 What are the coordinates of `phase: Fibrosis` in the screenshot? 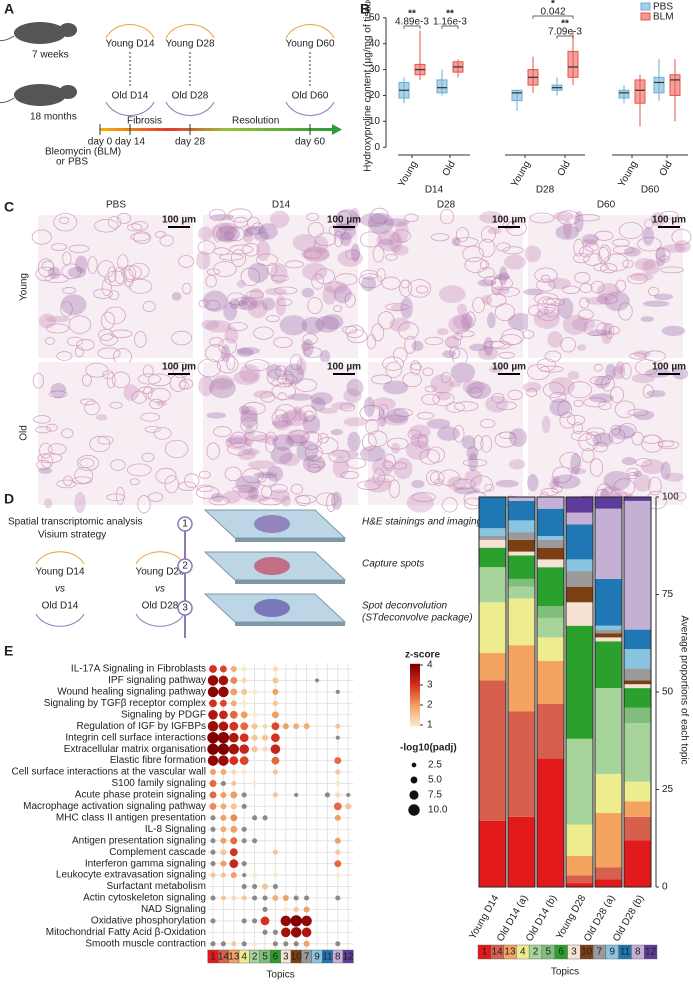 It's located at (144, 121).